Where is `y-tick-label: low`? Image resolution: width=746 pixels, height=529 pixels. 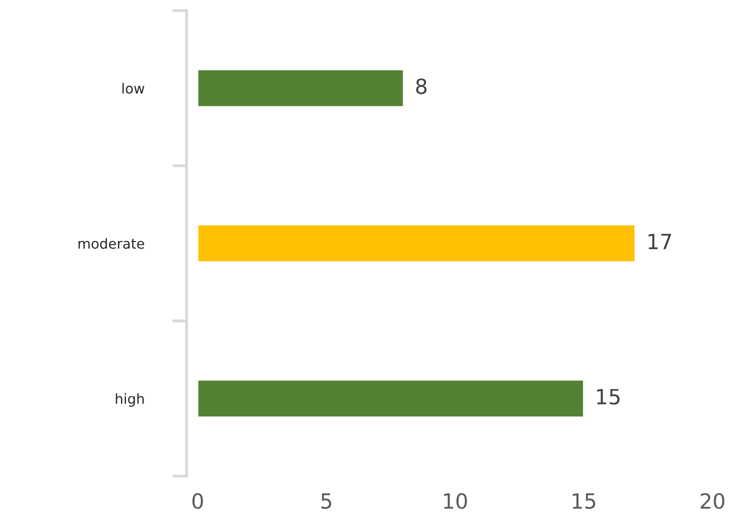 y-tick-label: low is located at coordinates (133, 88).